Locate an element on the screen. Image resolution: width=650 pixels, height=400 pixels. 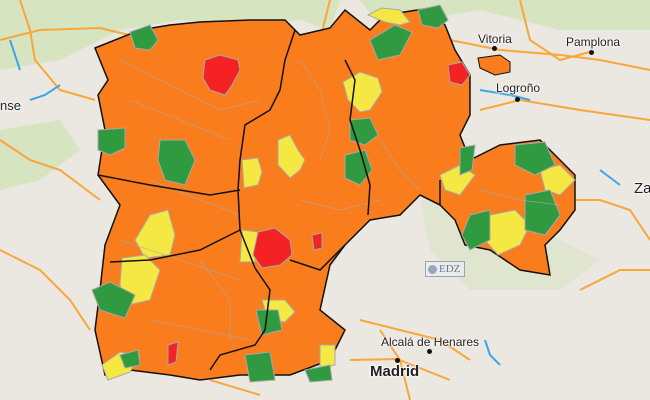
city-label-vitoria: Vitoria is located at coordinates (495, 39).